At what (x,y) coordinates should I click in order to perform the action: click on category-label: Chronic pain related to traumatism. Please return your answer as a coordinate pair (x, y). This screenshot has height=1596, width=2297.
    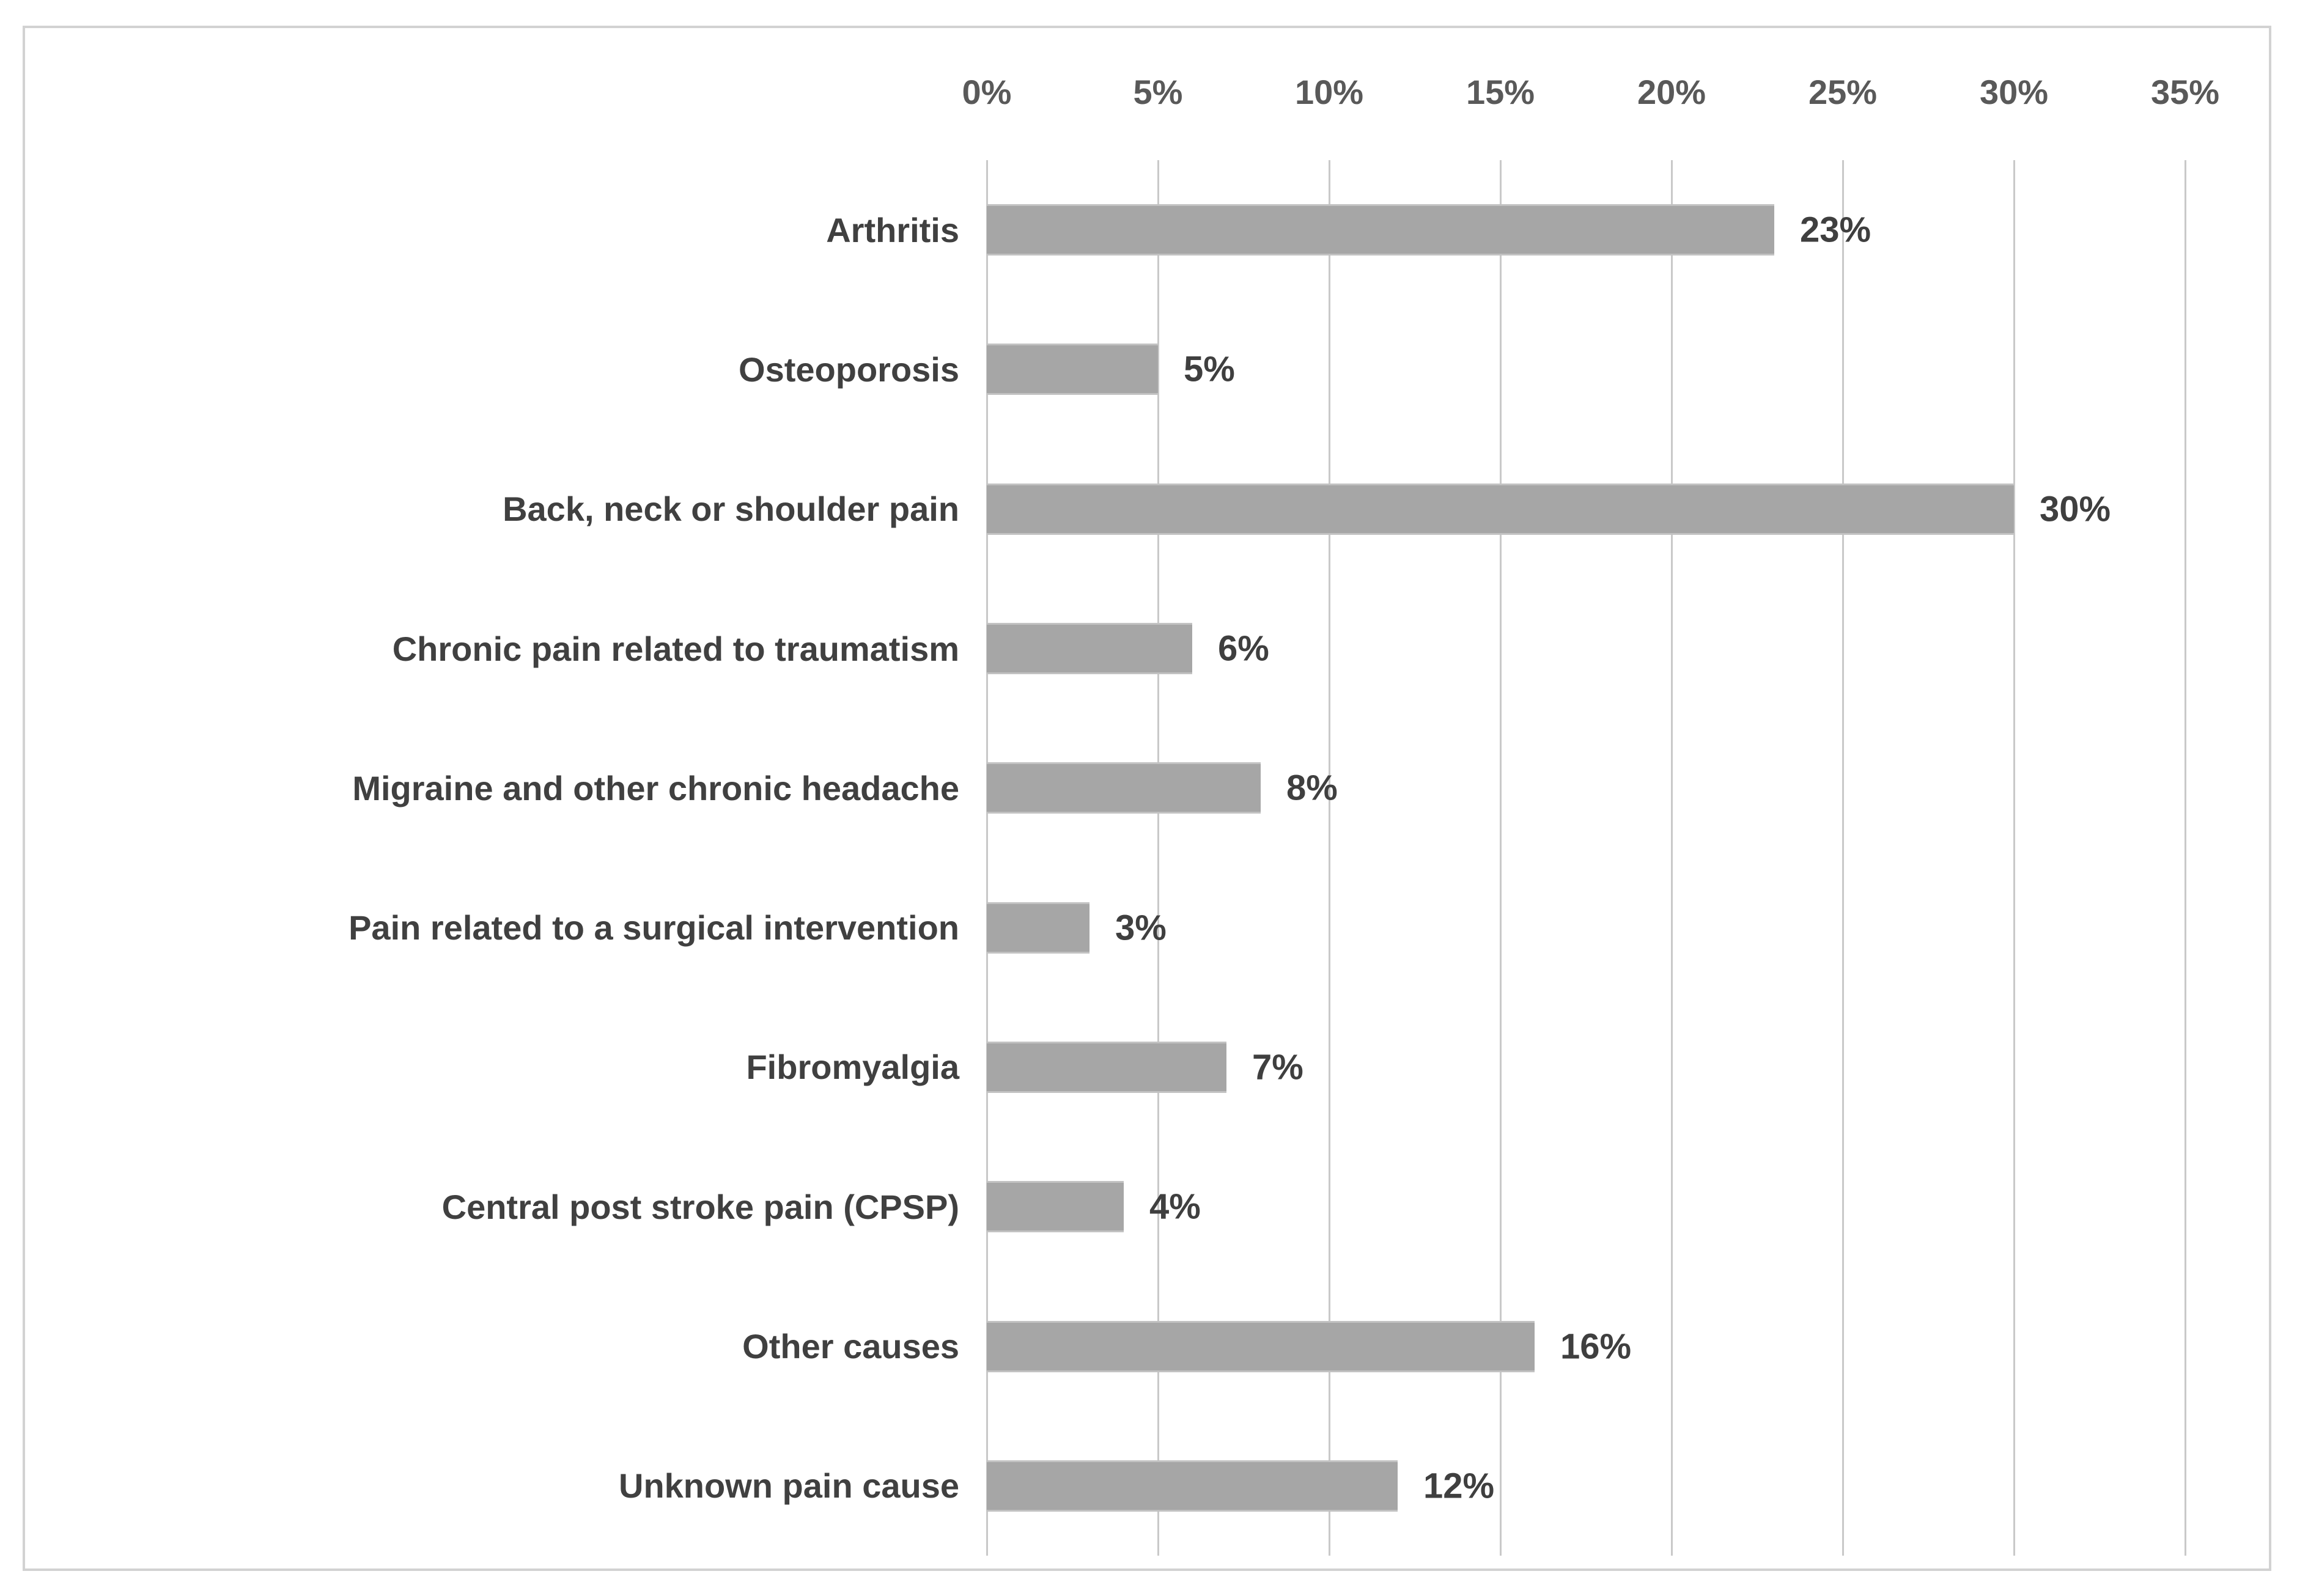
    Looking at the image, I should click on (675, 648).